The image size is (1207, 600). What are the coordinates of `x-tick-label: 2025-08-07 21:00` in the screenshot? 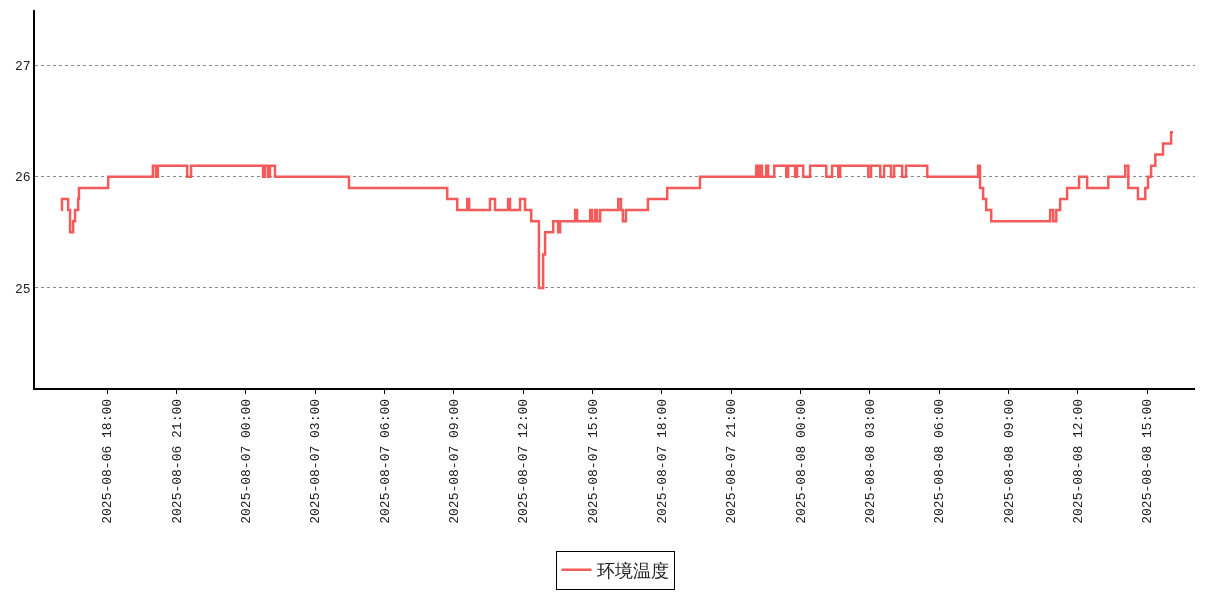 It's located at (732, 461).